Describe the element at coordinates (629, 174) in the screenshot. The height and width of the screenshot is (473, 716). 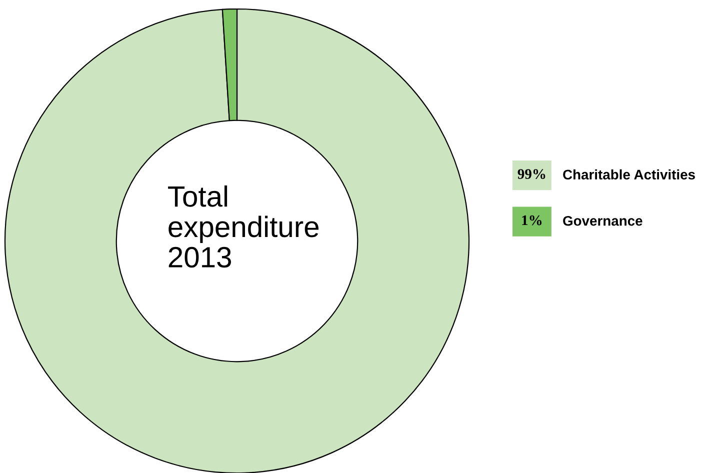
I see `legend-label: Charitable Activities` at that location.